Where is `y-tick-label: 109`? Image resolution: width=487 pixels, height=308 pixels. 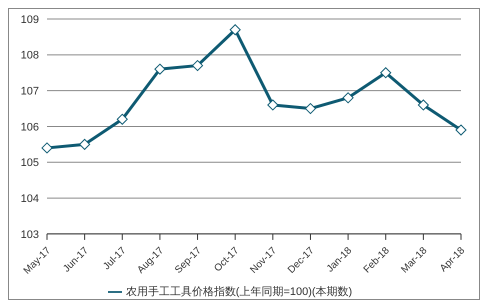 y-tick-label: 109 is located at coordinates (29, 20).